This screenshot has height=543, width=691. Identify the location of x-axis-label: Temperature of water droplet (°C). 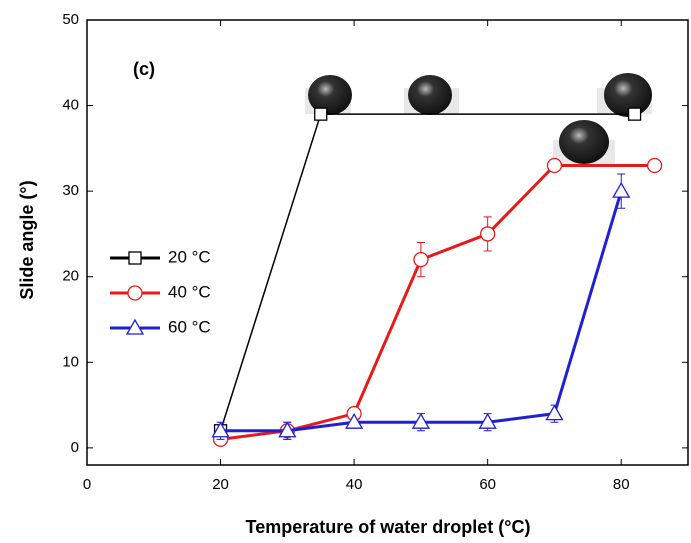
(388, 527).